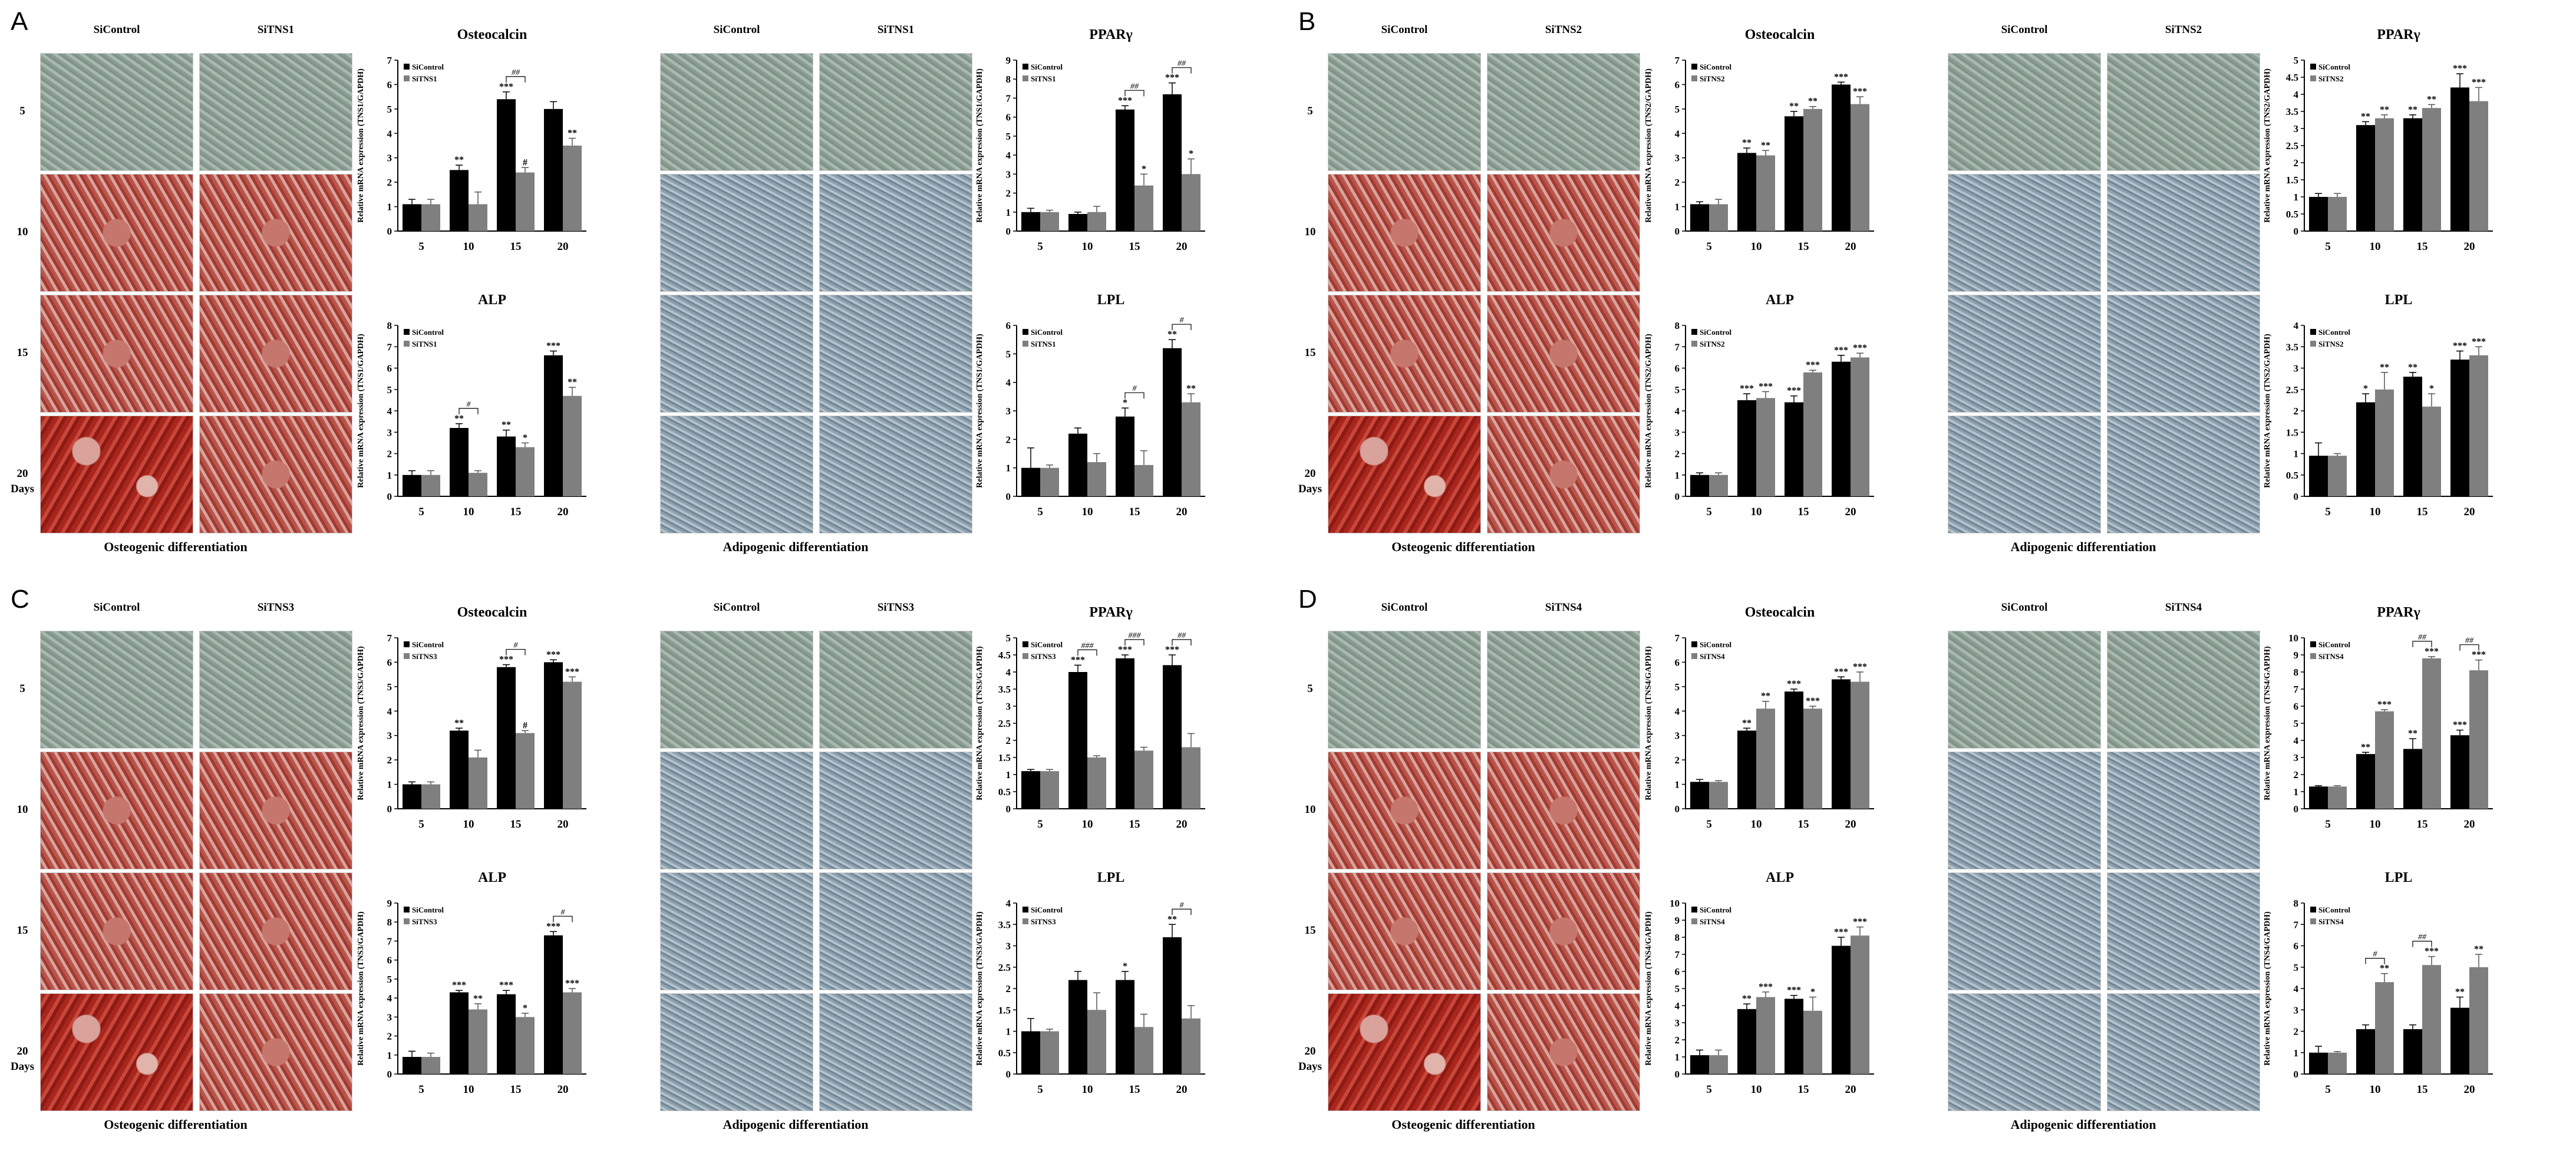 The image size is (2576, 1153). Describe the element at coordinates (1009, 1031) in the screenshot. I see `y-tick-label: 1` at that location.